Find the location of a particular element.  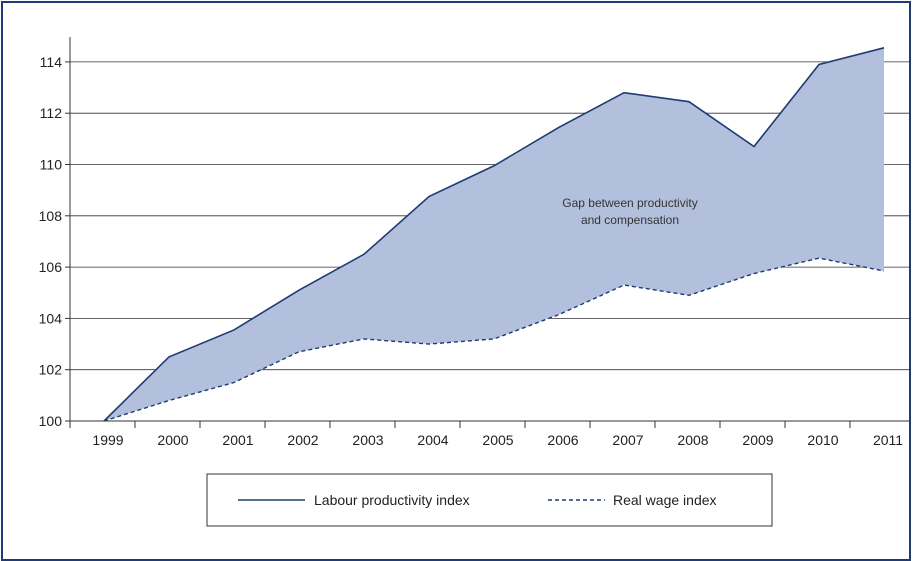

x-tick-label-2010: 2010 is located at coordinates (822, 440).